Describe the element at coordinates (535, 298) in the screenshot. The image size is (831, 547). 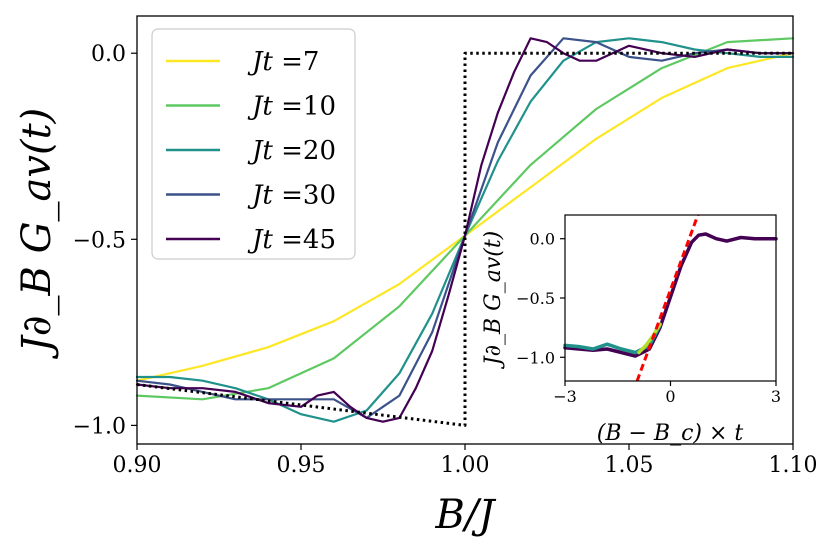
I see `inset-y-tick-label: −0.5` at that location.